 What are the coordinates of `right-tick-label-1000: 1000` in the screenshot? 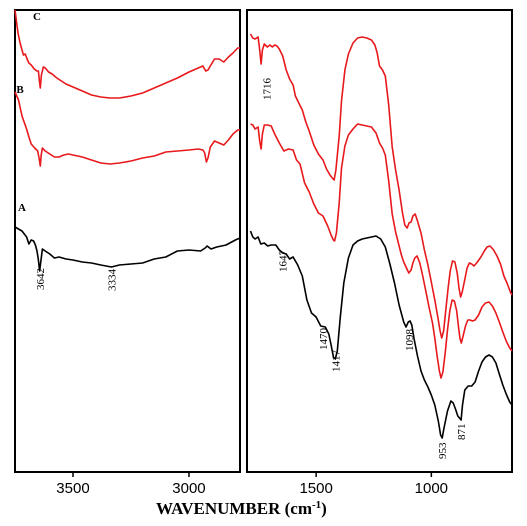 It's located at (431, 488).